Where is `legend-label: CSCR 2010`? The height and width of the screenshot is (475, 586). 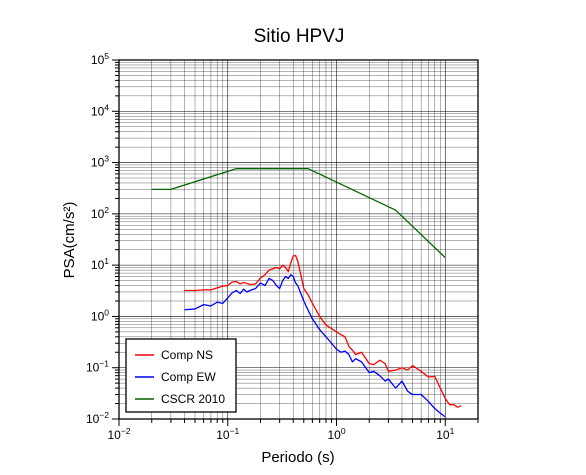 legend-label: CSCR 2010 is located at coordinates (193, 399).